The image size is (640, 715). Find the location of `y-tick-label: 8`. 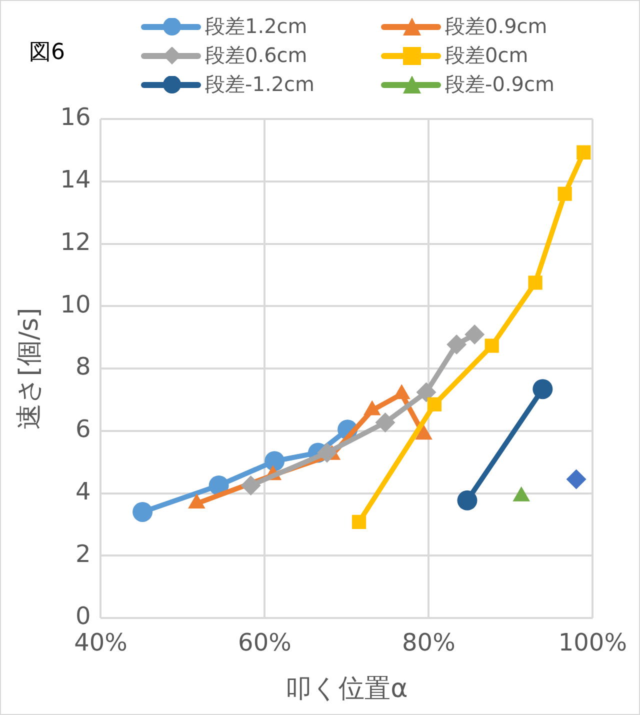

y-tick-label: 8 is located at coordinates (83, 366).